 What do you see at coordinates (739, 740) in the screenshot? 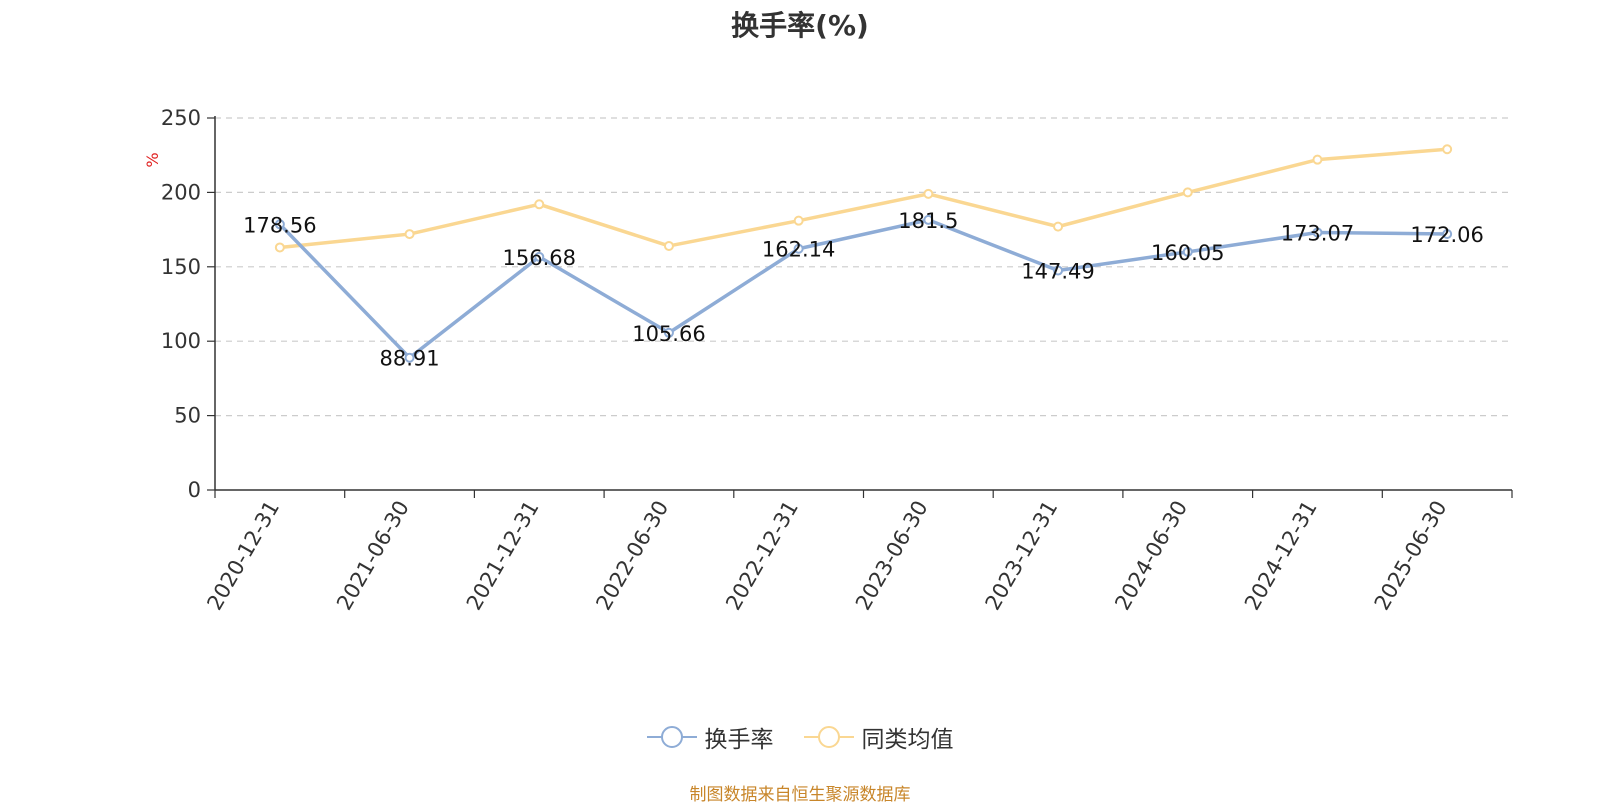
I see `legend-label: 换手率` at bounding box center [739, 740].